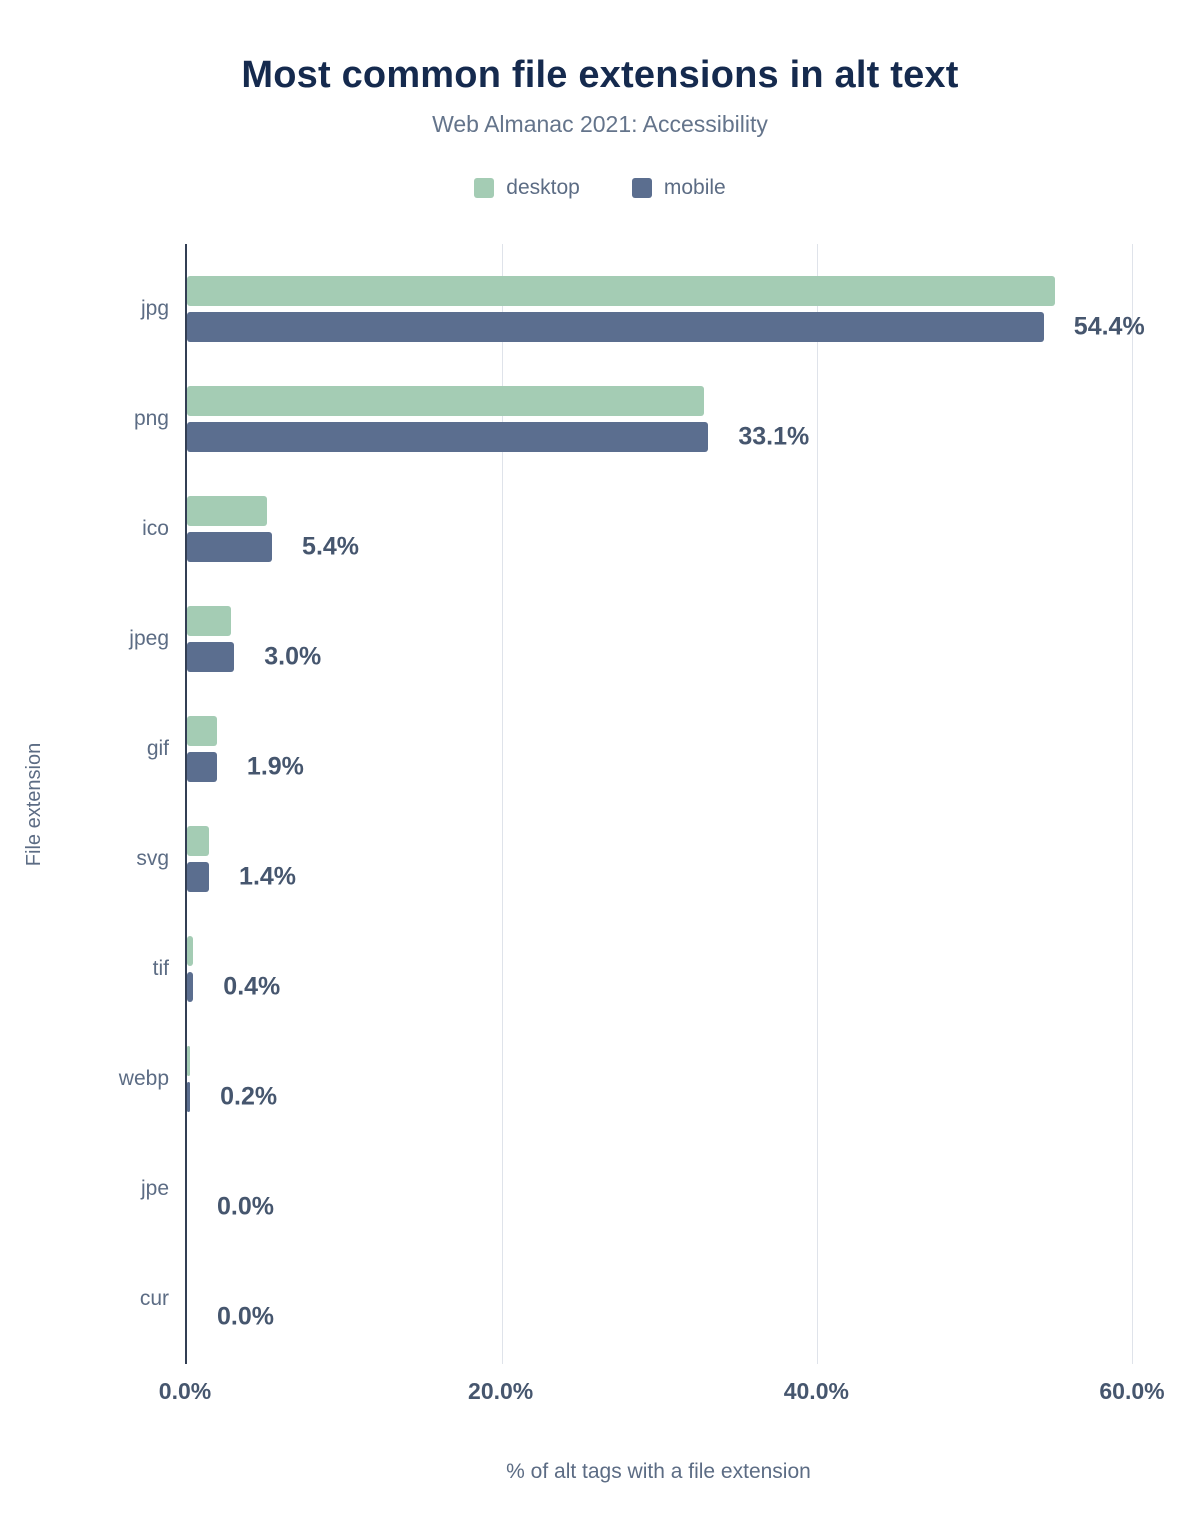  I want to click on x-tick-60: 60.0%, so click(1132, 1391).